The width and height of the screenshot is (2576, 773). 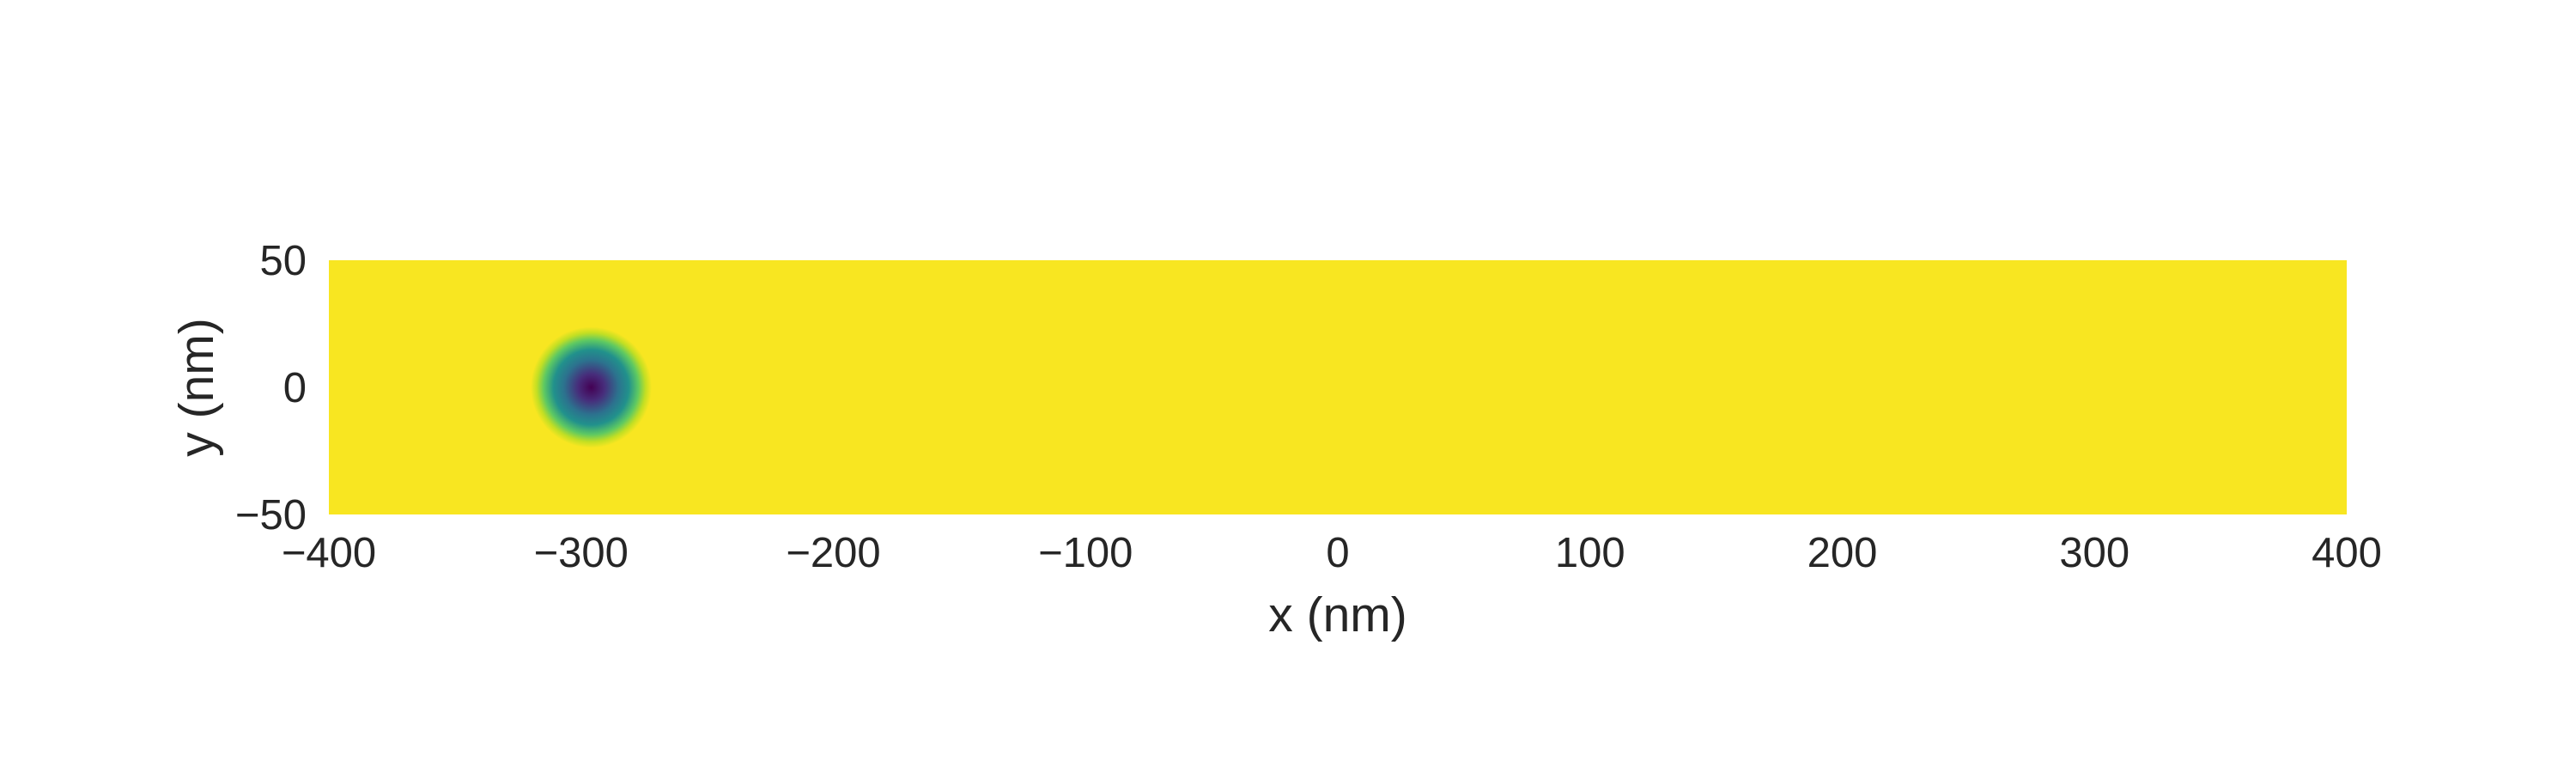 I want to click on x-tick-label: −100, so click(x=1085, y=553).